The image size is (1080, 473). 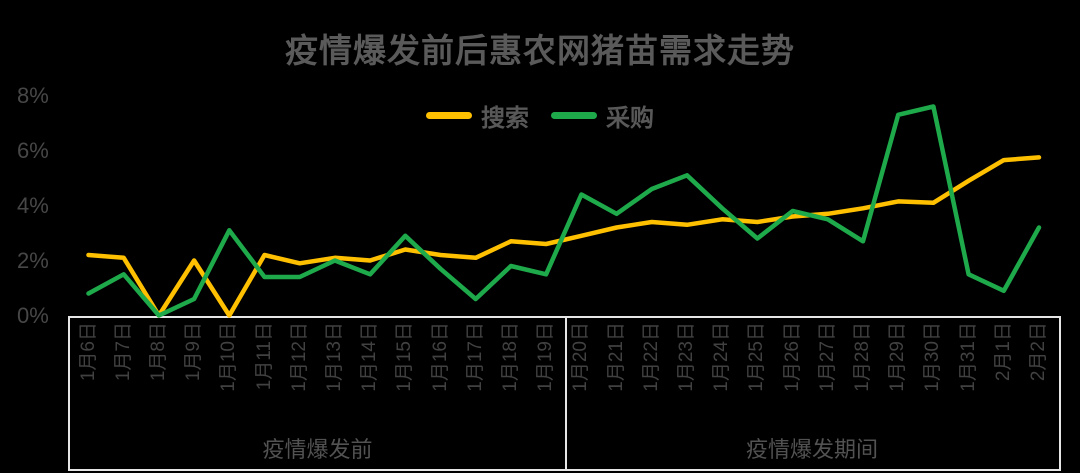 I want to click on period-label-pre-outbreak: 疫情爆发前, so click(x=317, y=449).